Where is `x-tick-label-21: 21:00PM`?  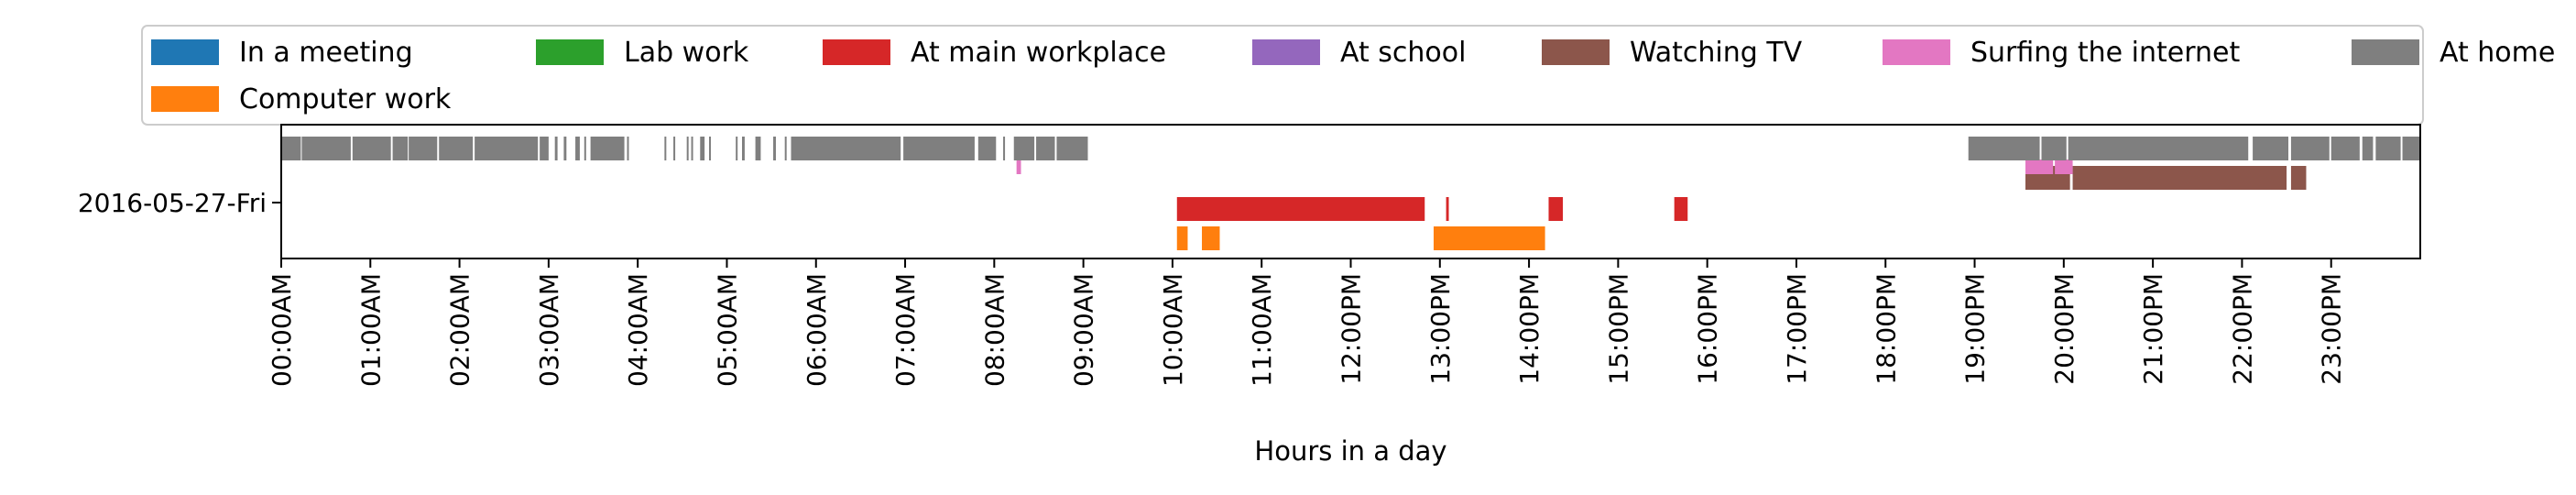 x-tick-label-21: 21:00PM is located at coordinates (2153, 329).